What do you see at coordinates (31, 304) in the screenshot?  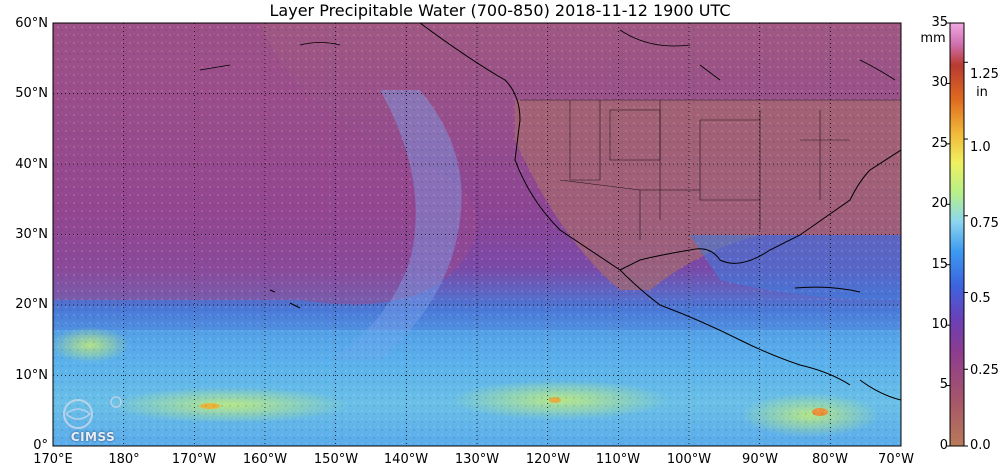 I see `lat-label-20n: 20°N` at bounding box center [31, 304].